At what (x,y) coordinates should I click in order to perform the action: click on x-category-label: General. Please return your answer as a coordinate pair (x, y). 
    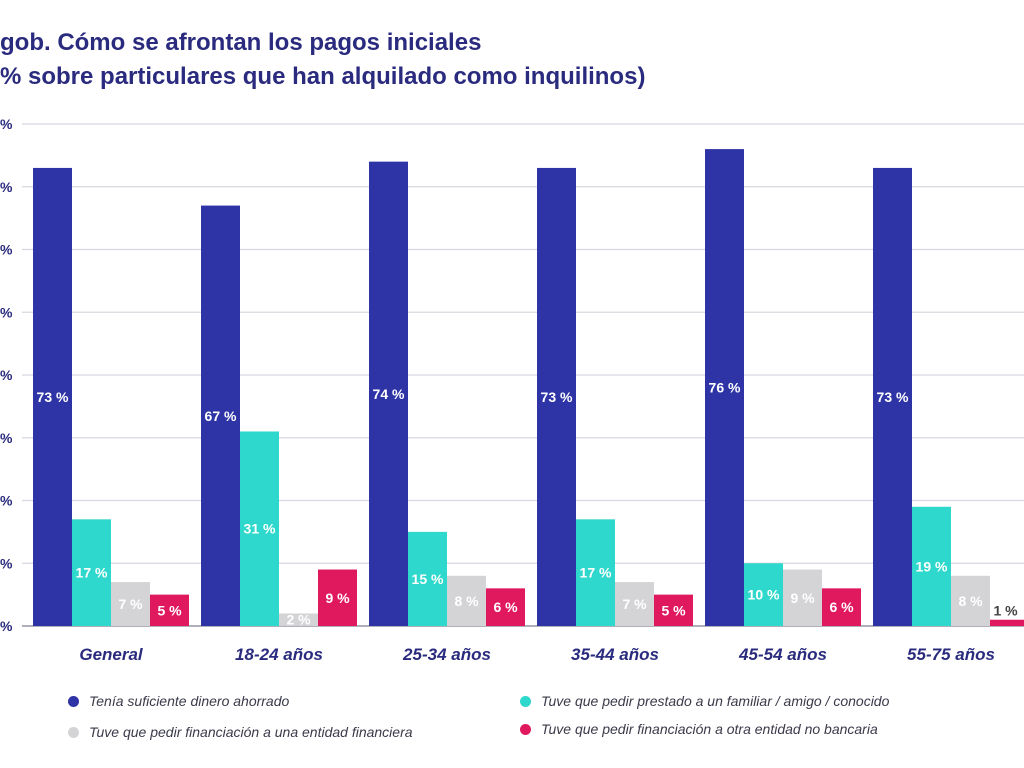
    Looking at the image, I should click on (111, 654).